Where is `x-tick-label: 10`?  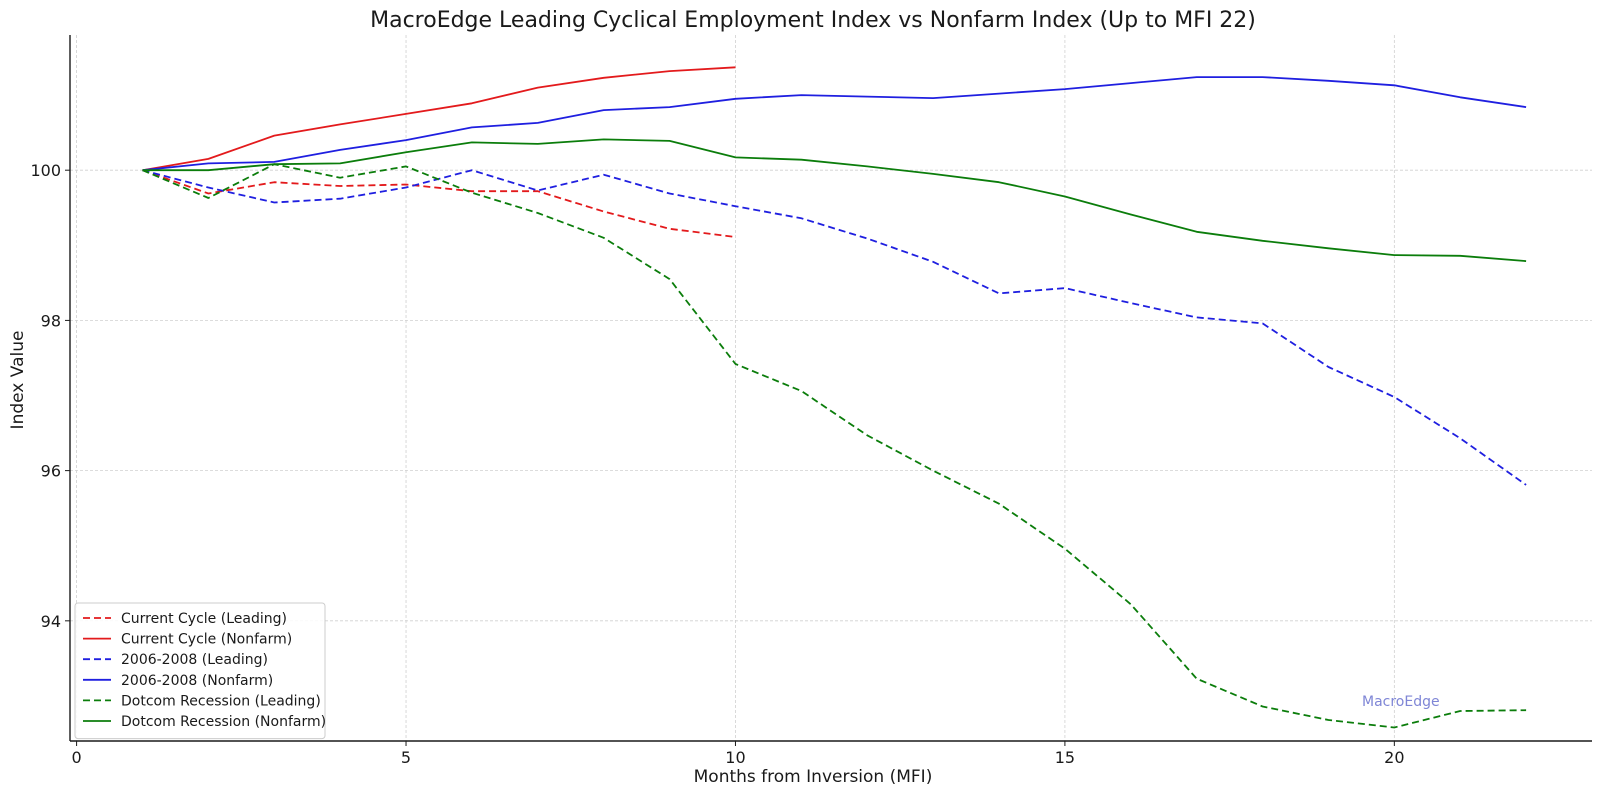 x-tick-label: 10 is located at coordinates (735, 757).